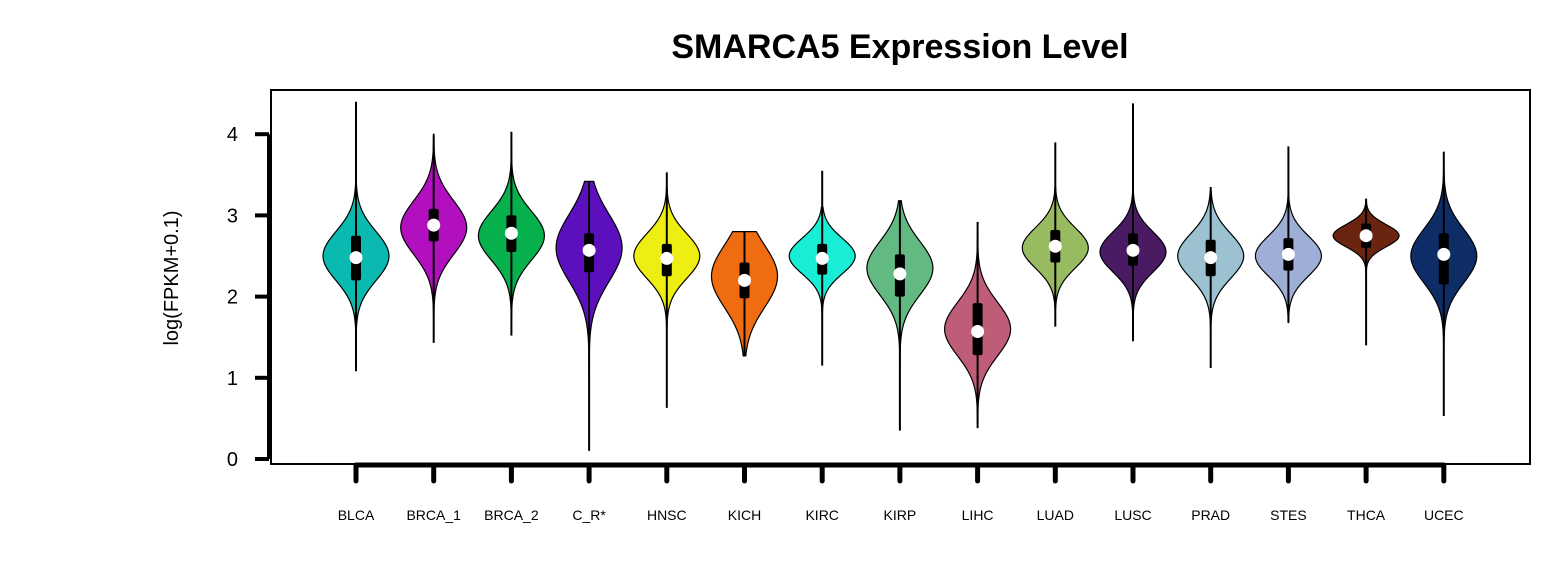 This screenshot has width=1560, height=586. Describe the element at coordinates (1055, 234) in the screenshot. I see `violin-luad` at that location.